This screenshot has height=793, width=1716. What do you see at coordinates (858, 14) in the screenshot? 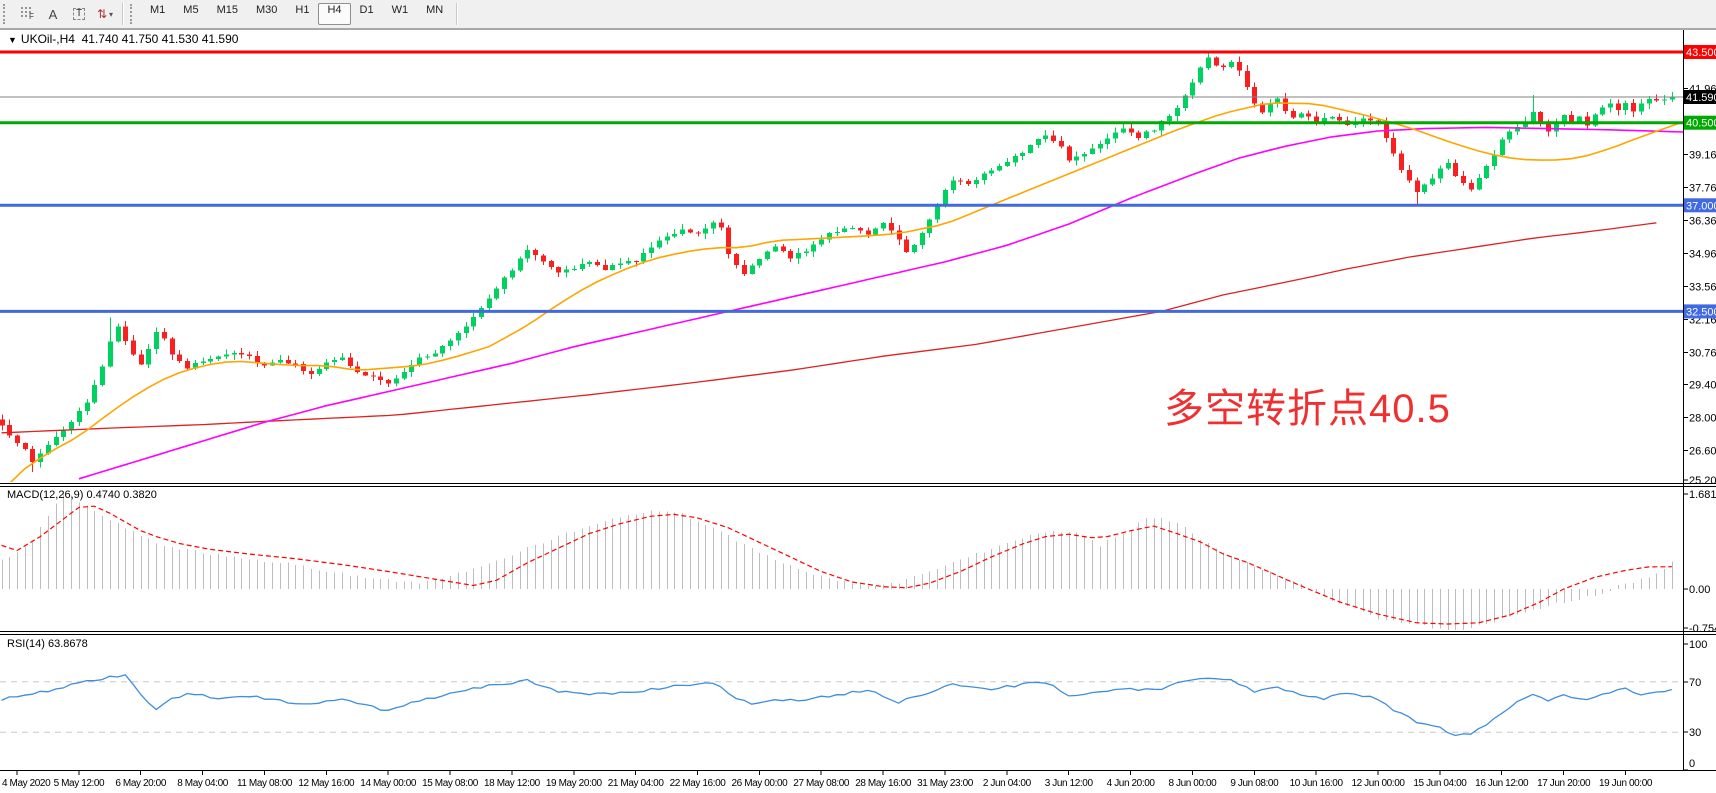
I see `toolbar: F A T ⇅ ▾ M1 M5 M15 M30 H1 H4 D1 W1 MN` at bounding box center [858, 14].